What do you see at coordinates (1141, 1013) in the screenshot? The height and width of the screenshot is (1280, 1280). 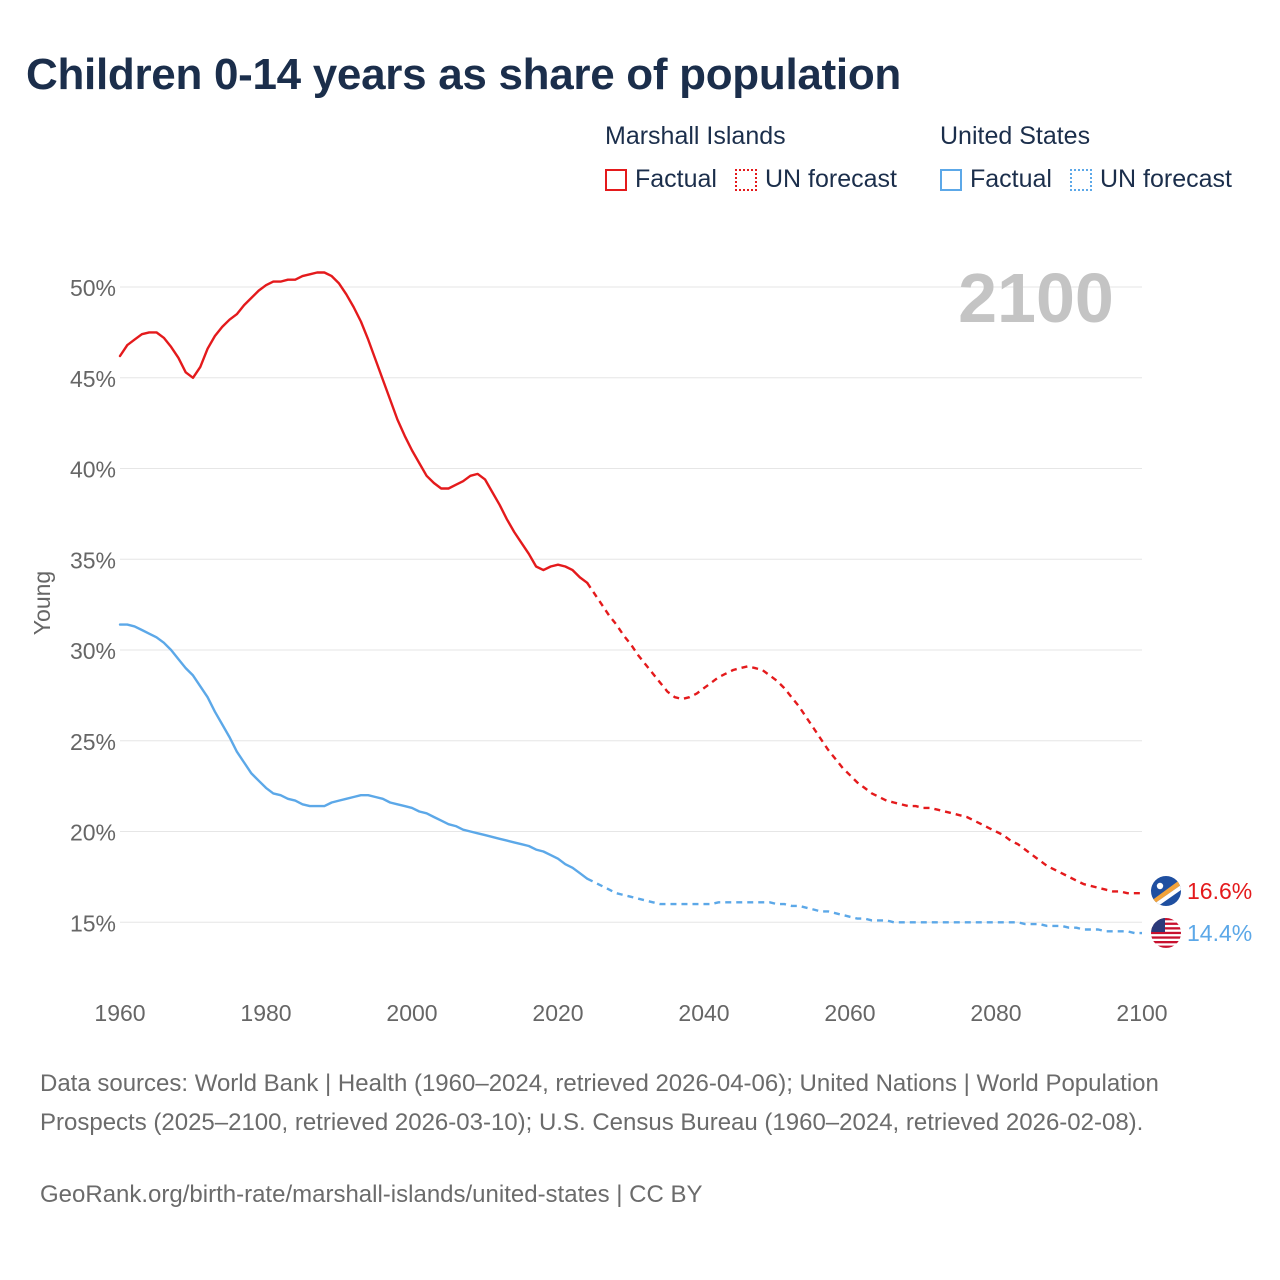 I see `x-tick-label: 2100` at bounding box center [1141, 1013].